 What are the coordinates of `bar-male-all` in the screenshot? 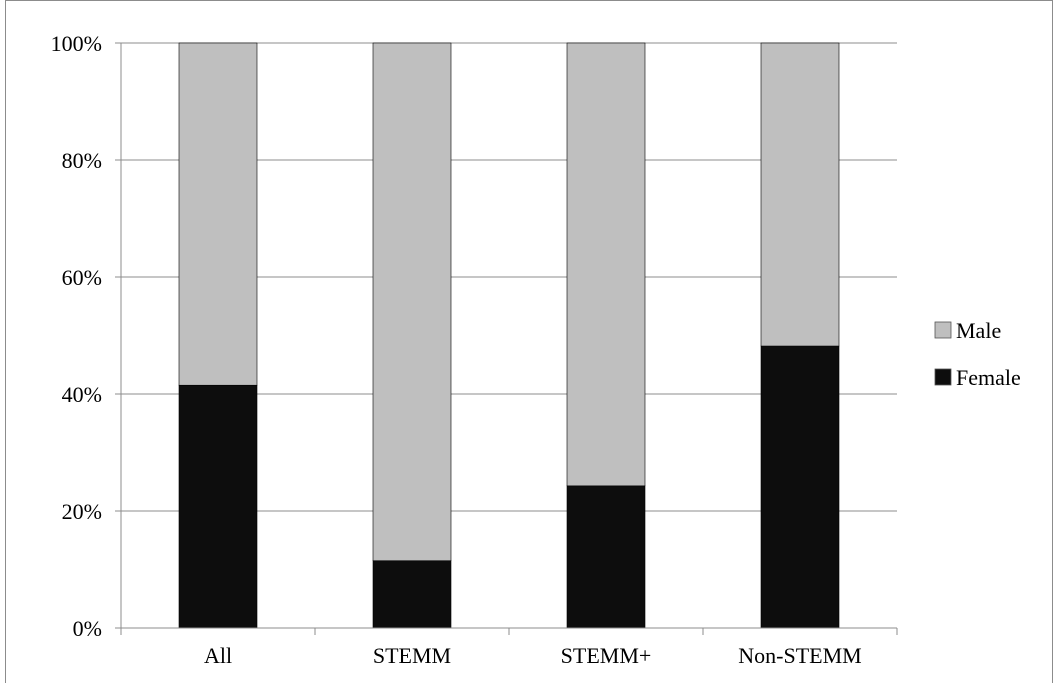 It's located at (218, 214).